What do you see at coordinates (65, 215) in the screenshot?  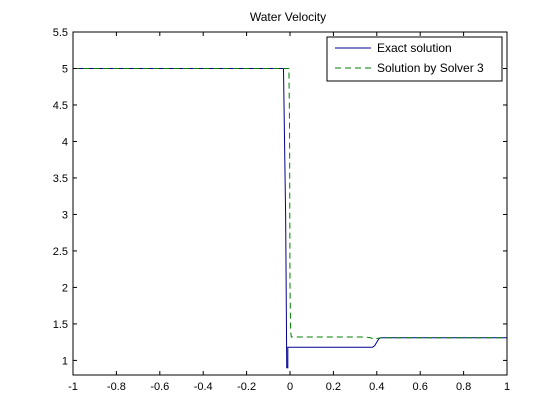 I see `y-tick-label: 3` at bounding box center [65, 215].